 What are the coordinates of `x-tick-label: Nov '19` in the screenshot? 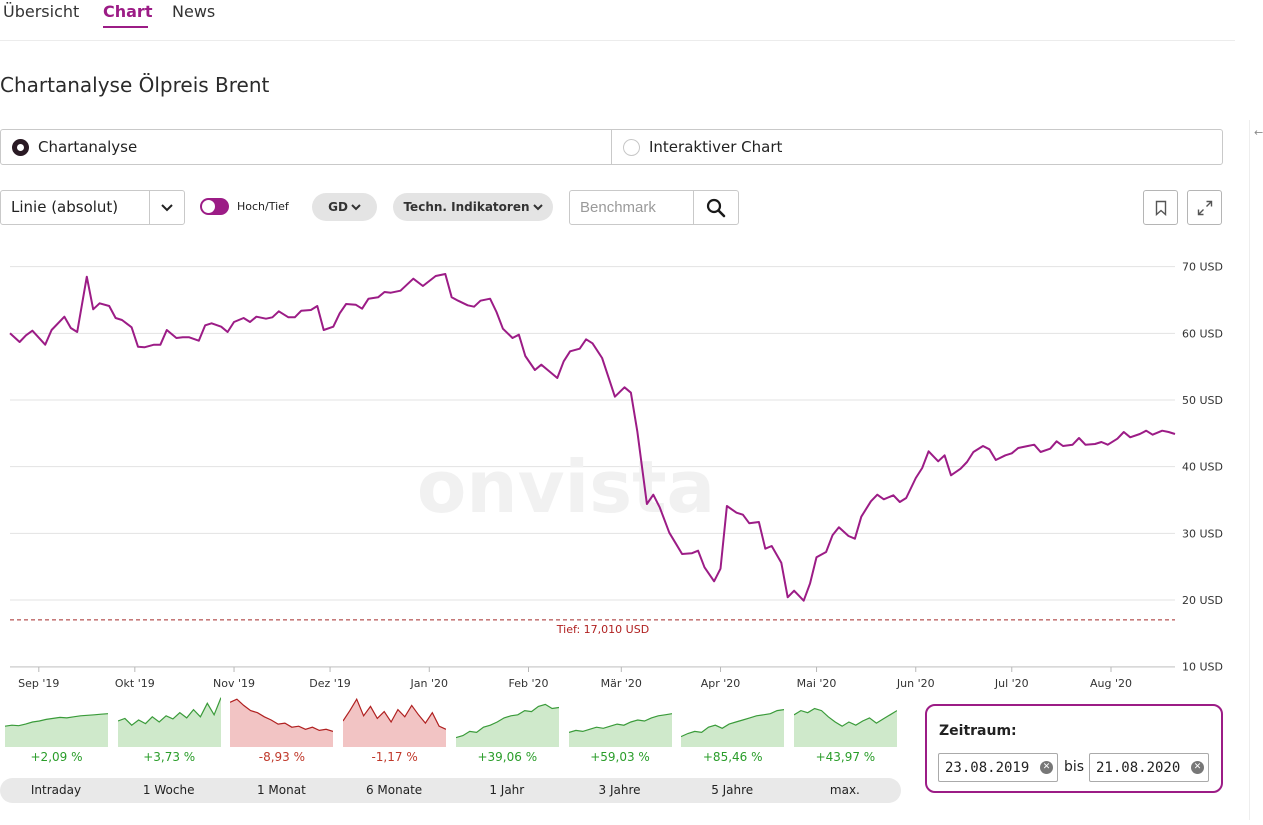 It's located at (234, 683).